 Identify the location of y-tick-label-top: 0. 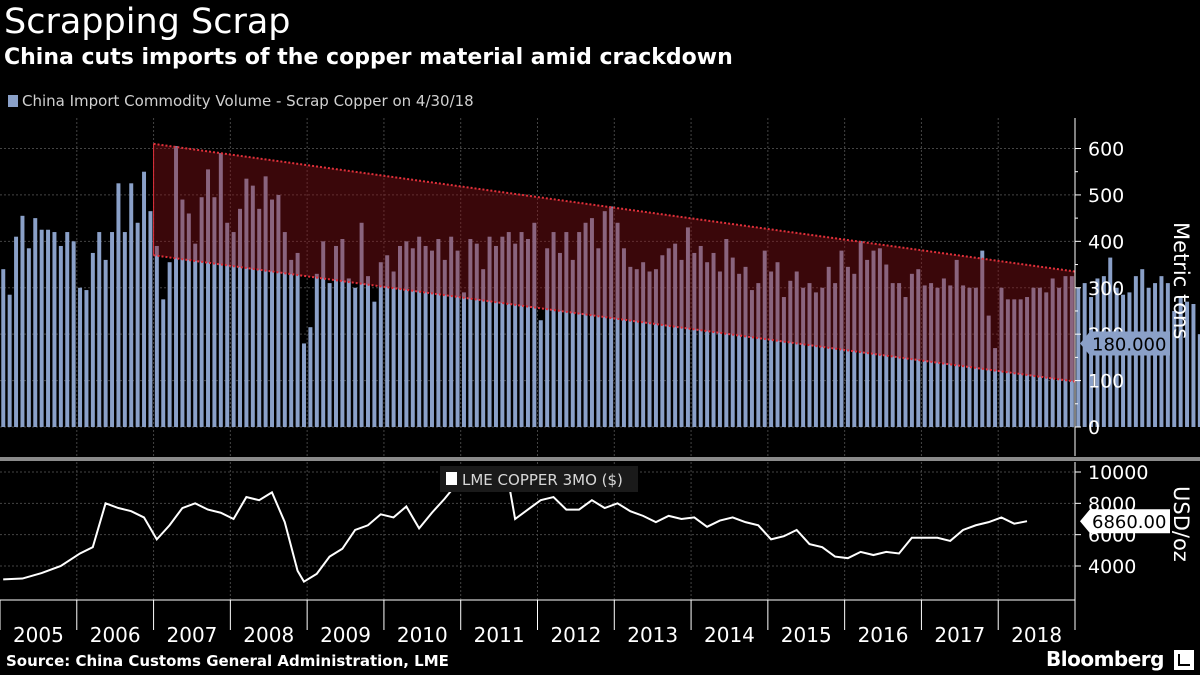
(1094, 428).